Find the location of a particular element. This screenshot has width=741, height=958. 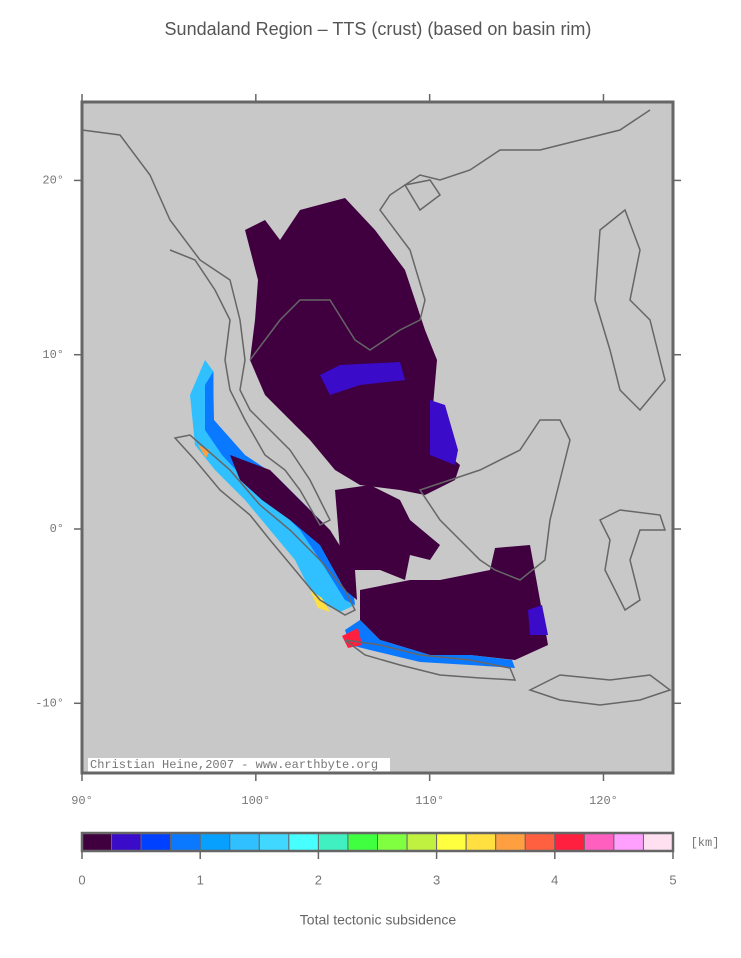

credit-background is located at coordinates (239, 765).